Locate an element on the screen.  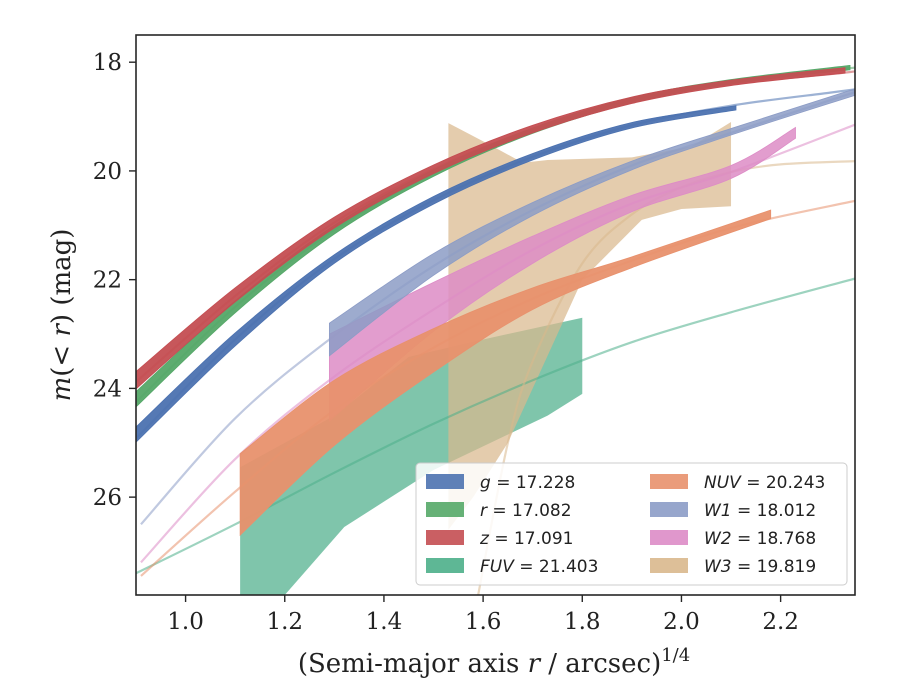
y-axis-label: m(< r) (mag) is located at coordinates (62, 315).